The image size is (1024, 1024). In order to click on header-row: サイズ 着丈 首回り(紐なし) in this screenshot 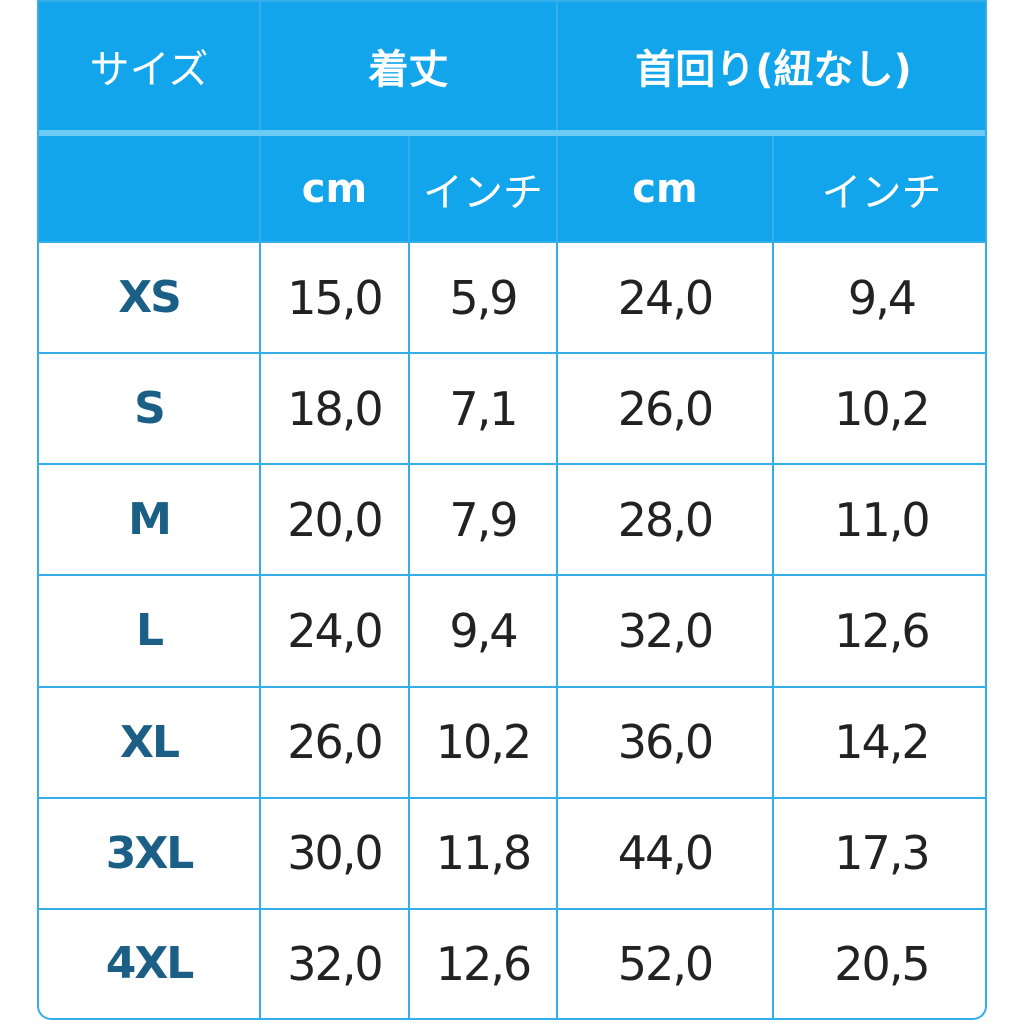, I will do `click(512, 68)`.